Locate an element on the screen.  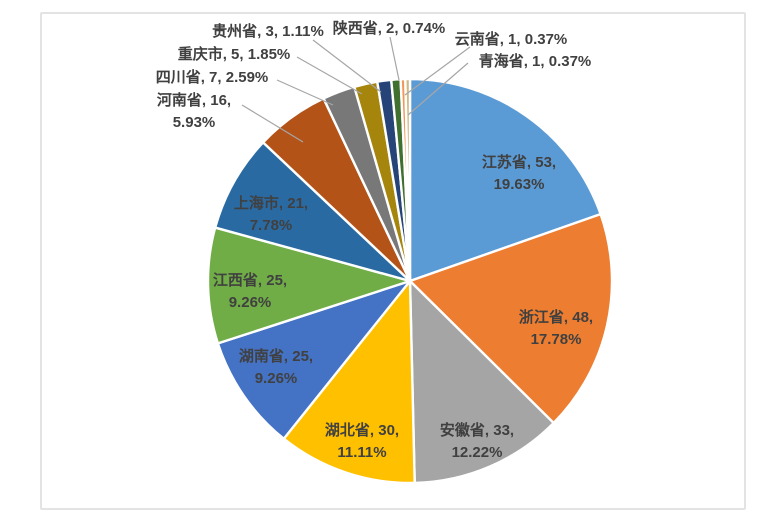
leader-line-yunnan is located at coordinates (437, 71).